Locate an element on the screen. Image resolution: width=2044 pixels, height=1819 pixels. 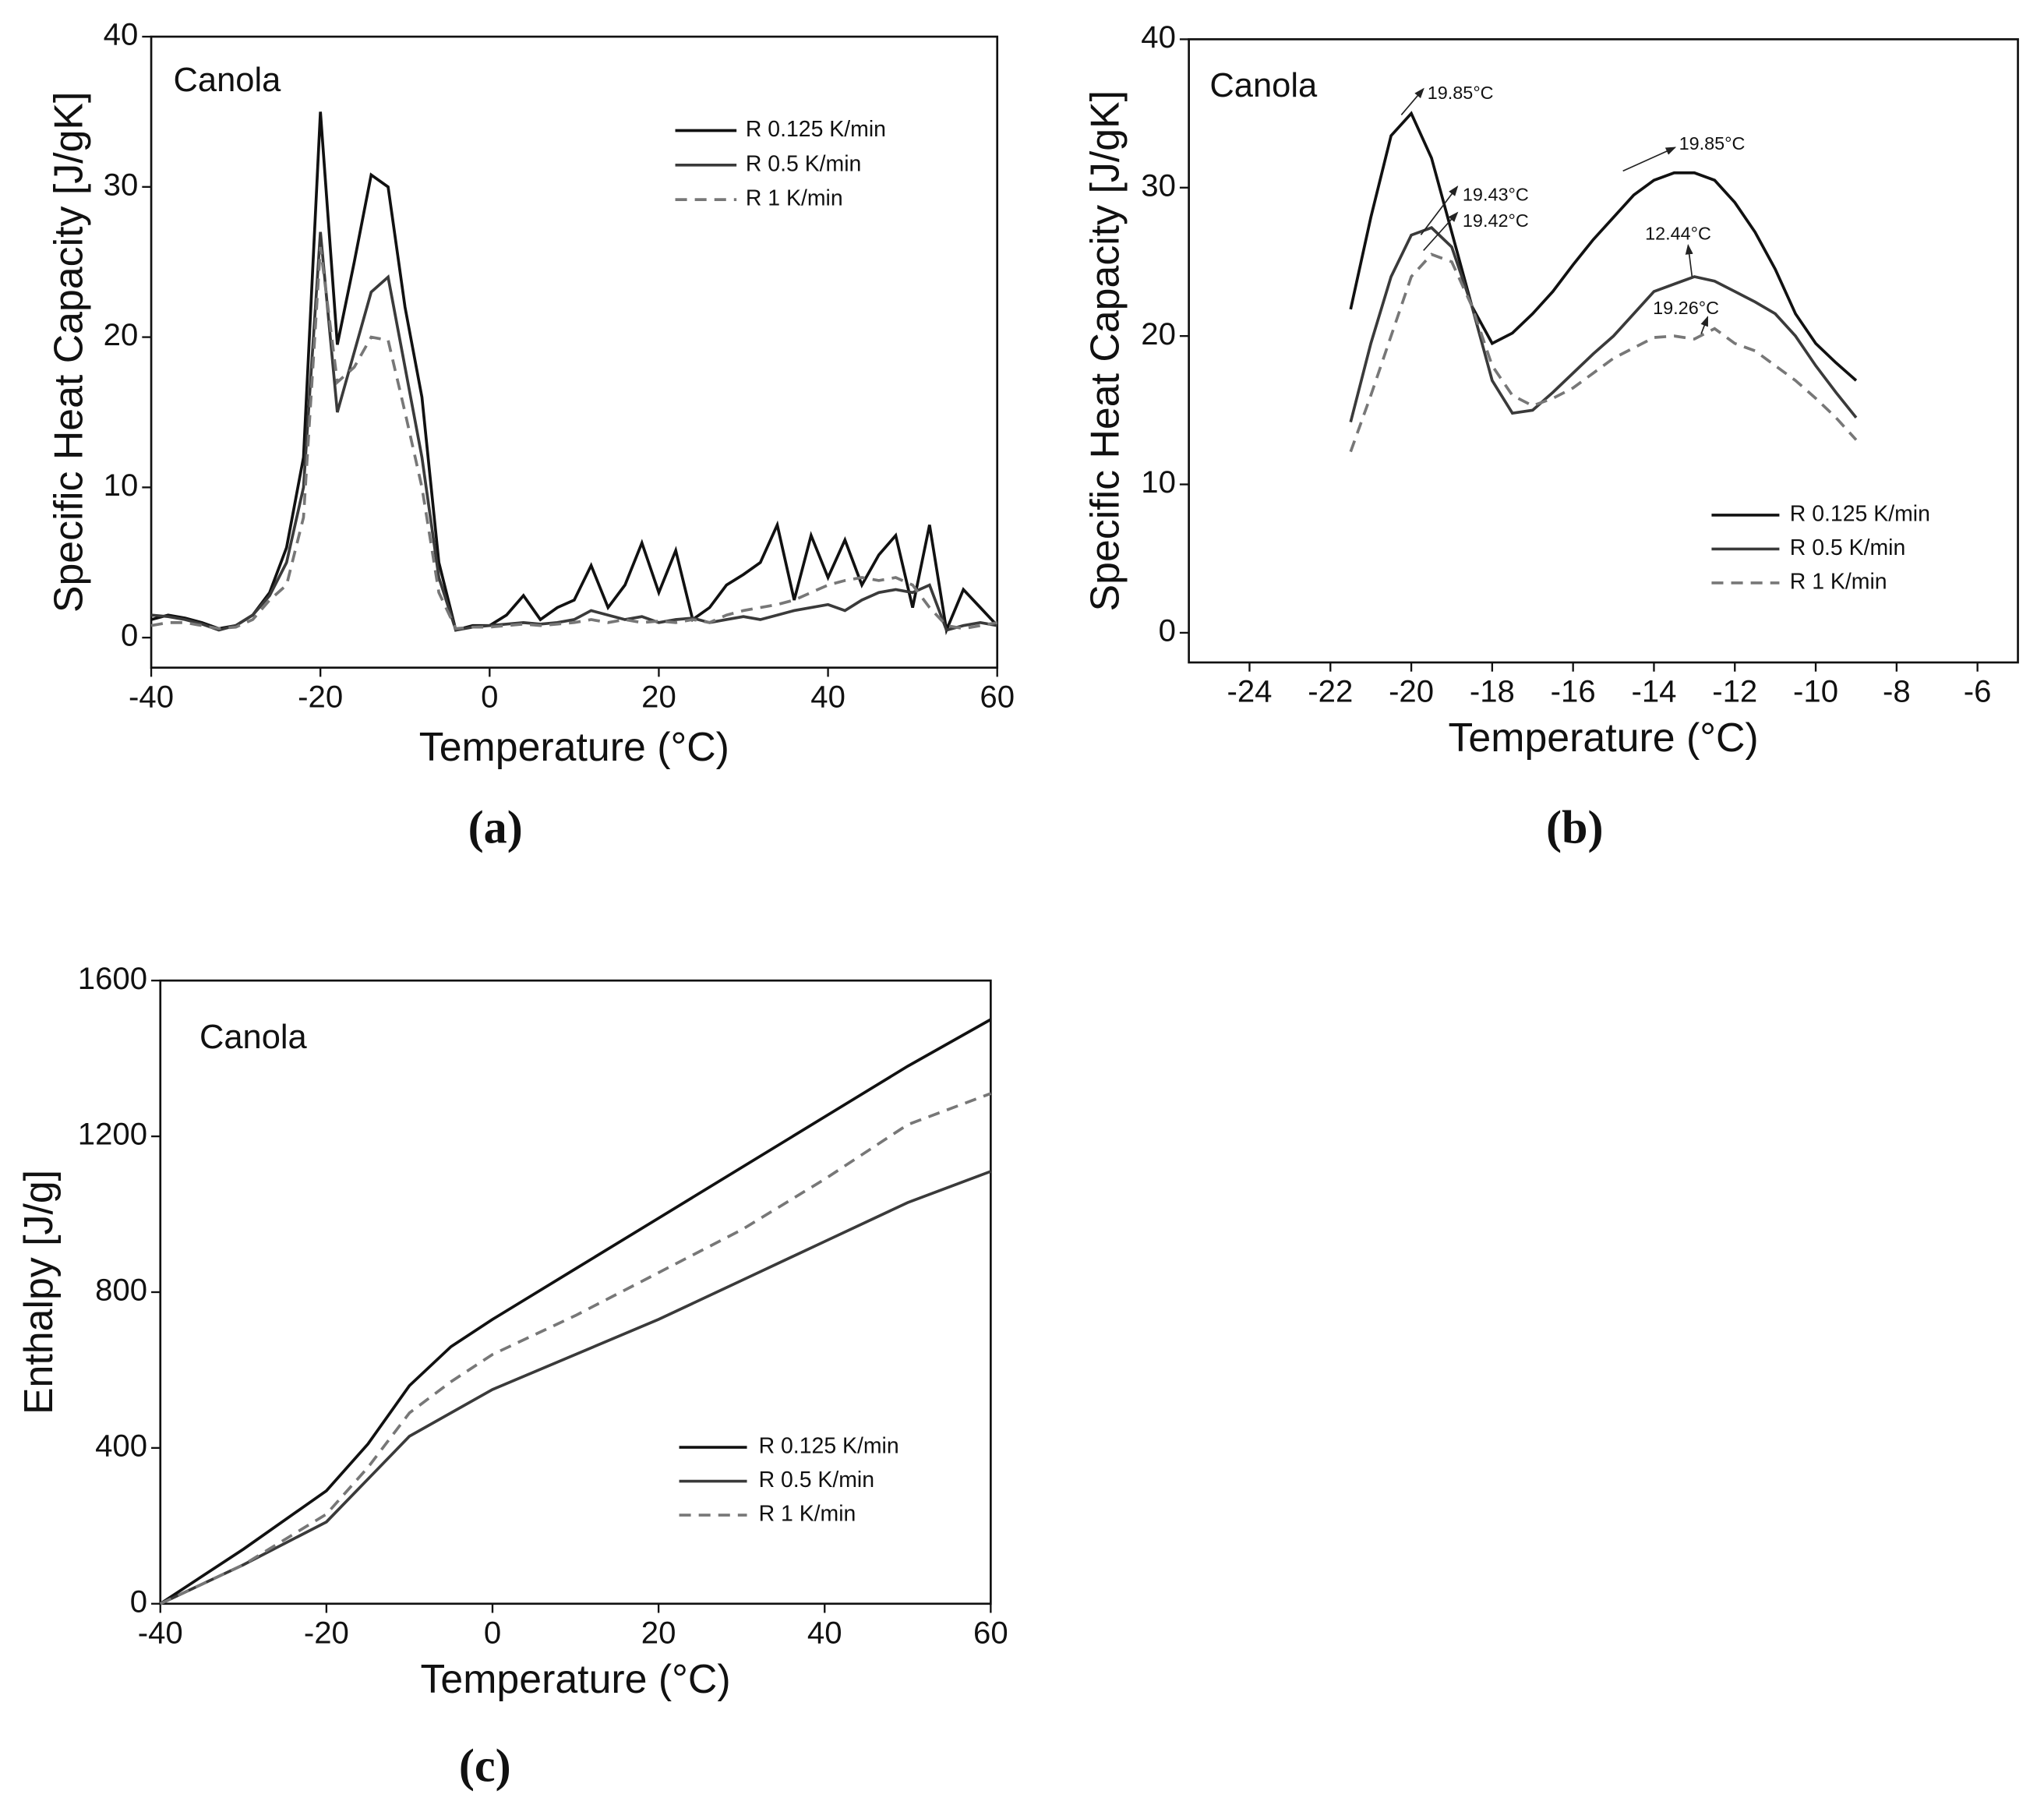
x-tick-label: -24 is located at coordinates (1249, 691).